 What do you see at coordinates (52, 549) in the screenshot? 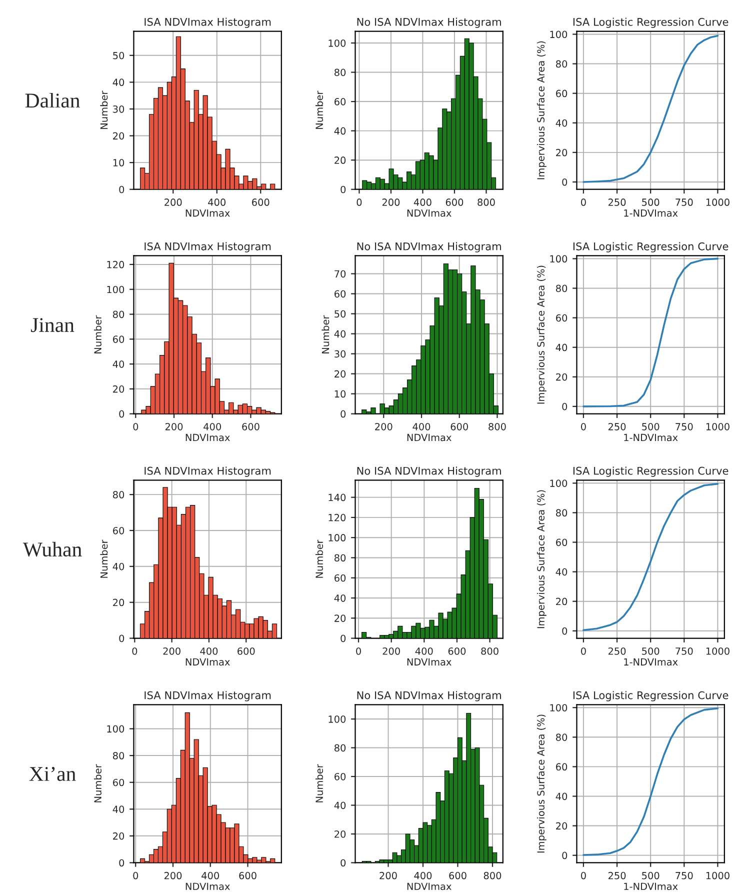
I see `text: Wuhan` at bounding box center [52, 549].